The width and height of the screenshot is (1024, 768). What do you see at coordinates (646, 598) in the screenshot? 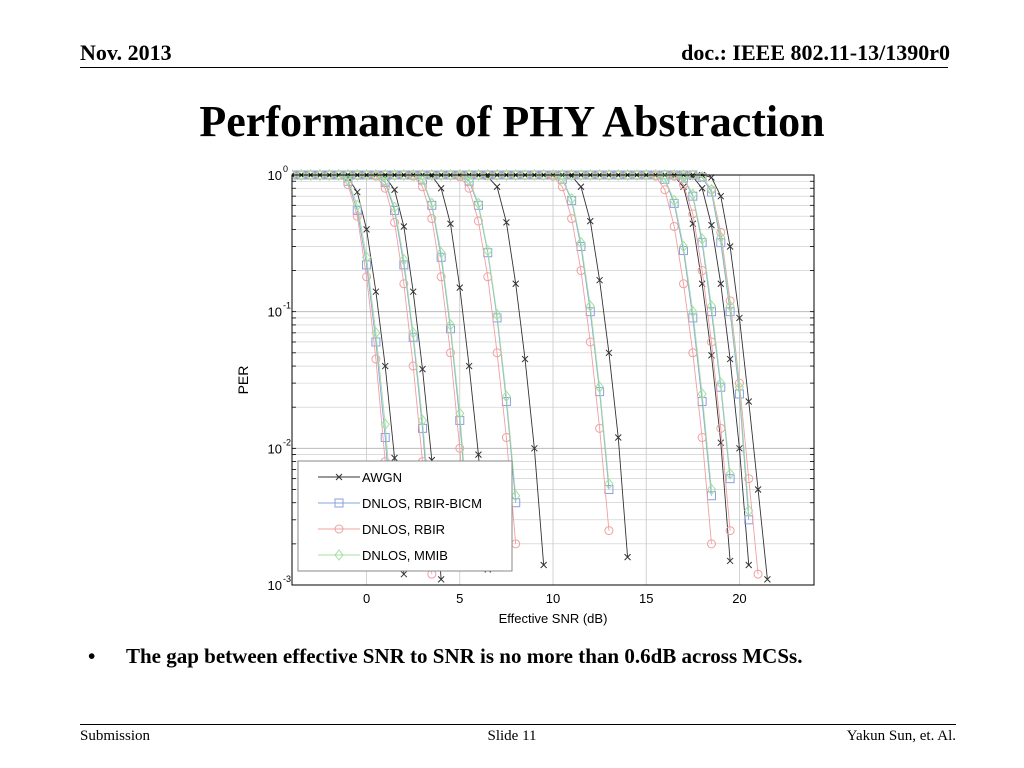
I see `x-tick-label: 15` at bounding box center [646, 598].